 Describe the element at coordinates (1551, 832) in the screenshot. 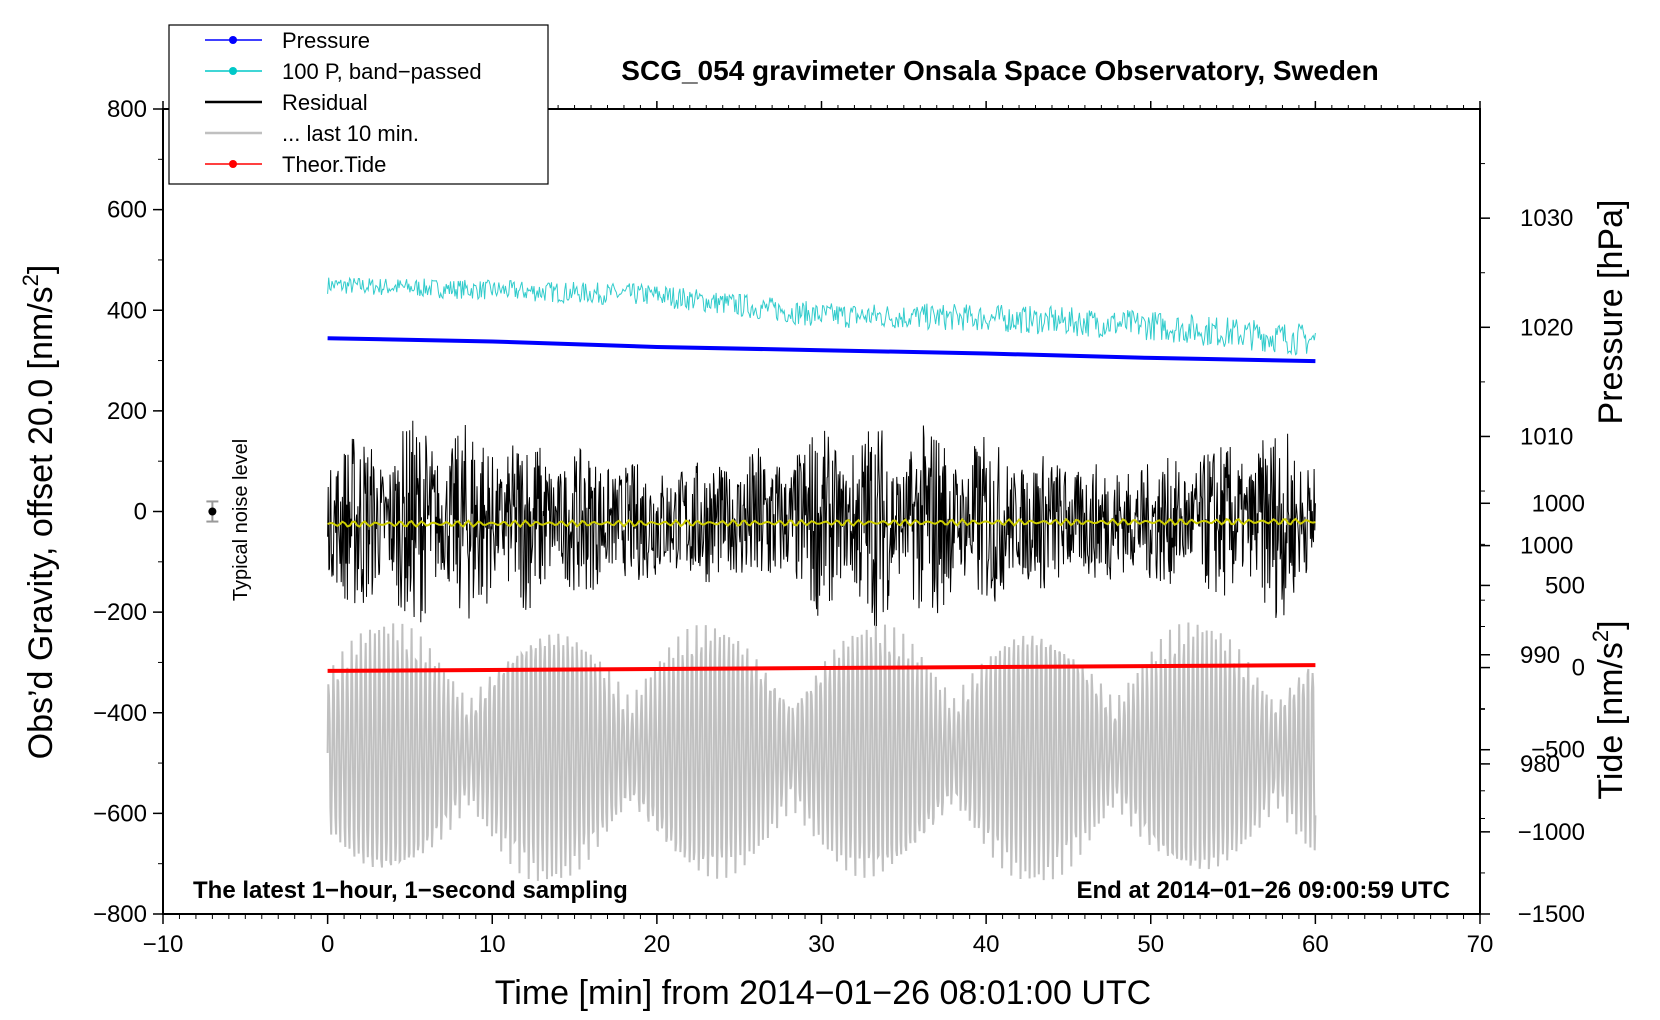

I see `y-tide-tick-label: −1000` at that location.